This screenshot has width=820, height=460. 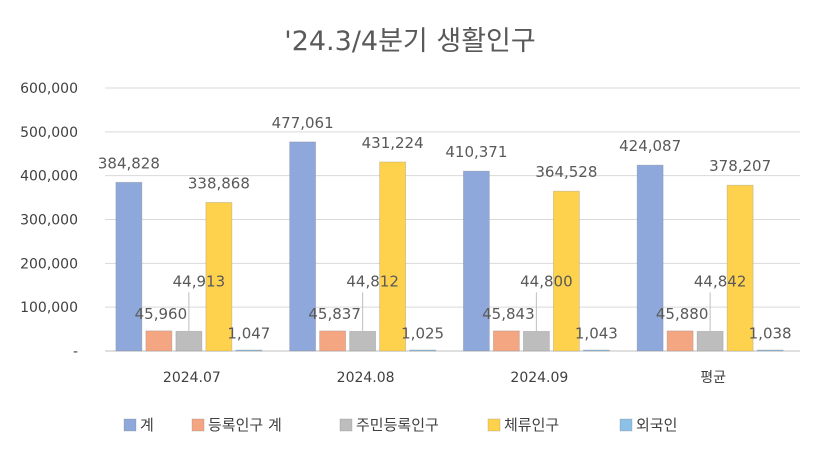 What do you see at coordinates (650, 146) in the screenshot?
I see `data-label: 424,087` at bounding box center [650, 146].